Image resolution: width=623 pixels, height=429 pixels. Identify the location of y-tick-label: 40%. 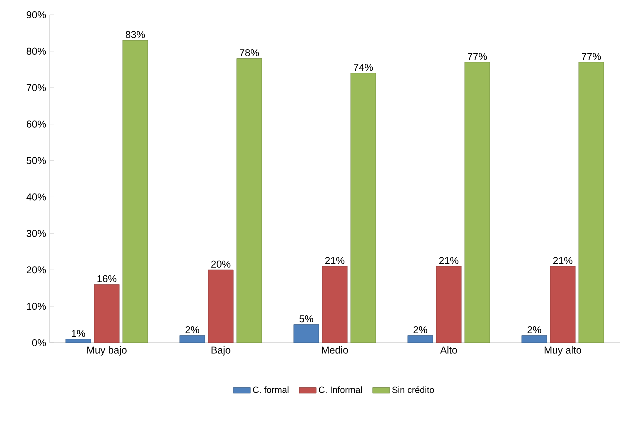
(36, 197).